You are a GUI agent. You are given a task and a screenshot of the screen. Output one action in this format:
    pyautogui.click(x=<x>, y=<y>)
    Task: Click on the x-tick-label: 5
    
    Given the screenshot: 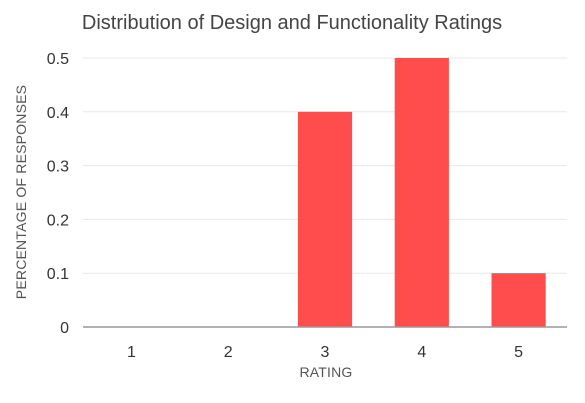 What is the action you would take?
    pyautogui.click(x=518, y=352)
    